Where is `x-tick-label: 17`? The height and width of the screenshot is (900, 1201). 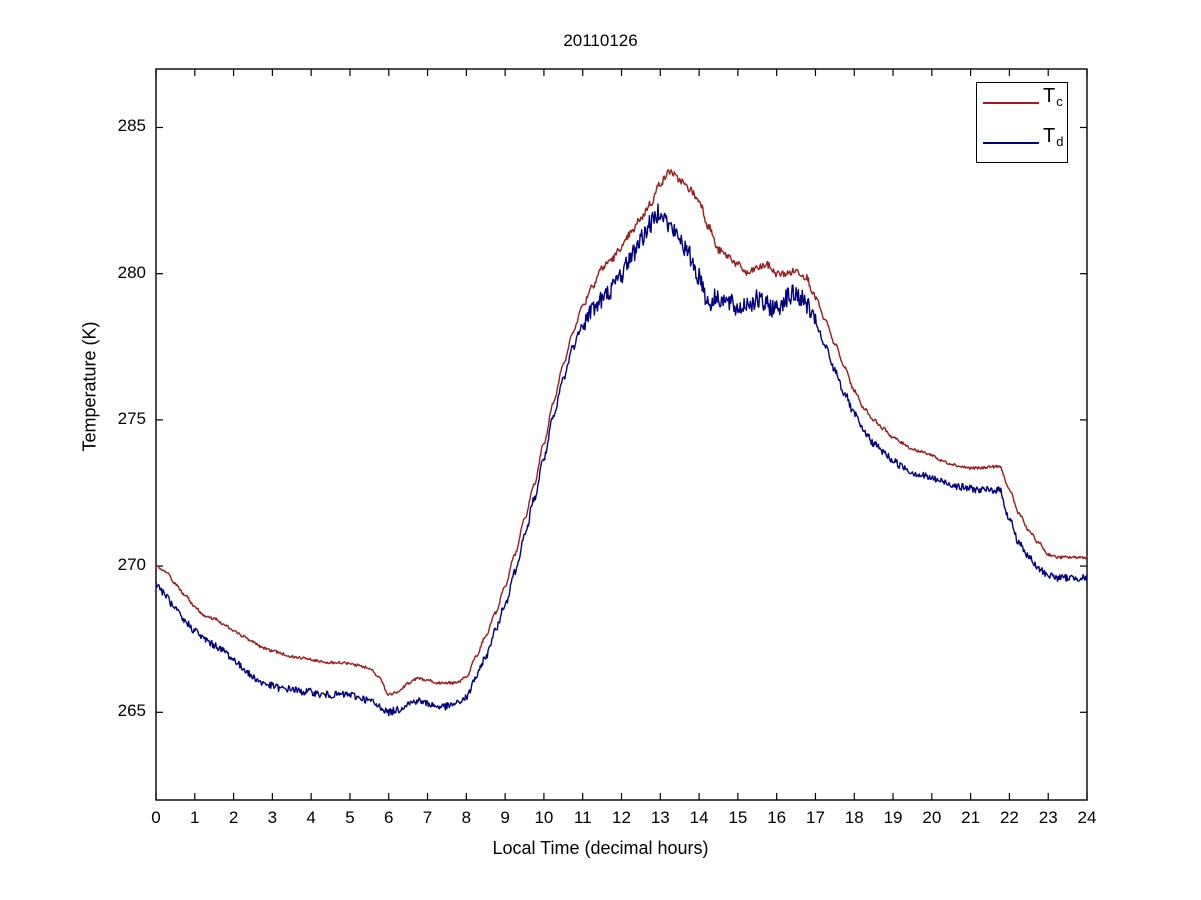 x-tick-label: 17 is located at coordinates (815, 817).